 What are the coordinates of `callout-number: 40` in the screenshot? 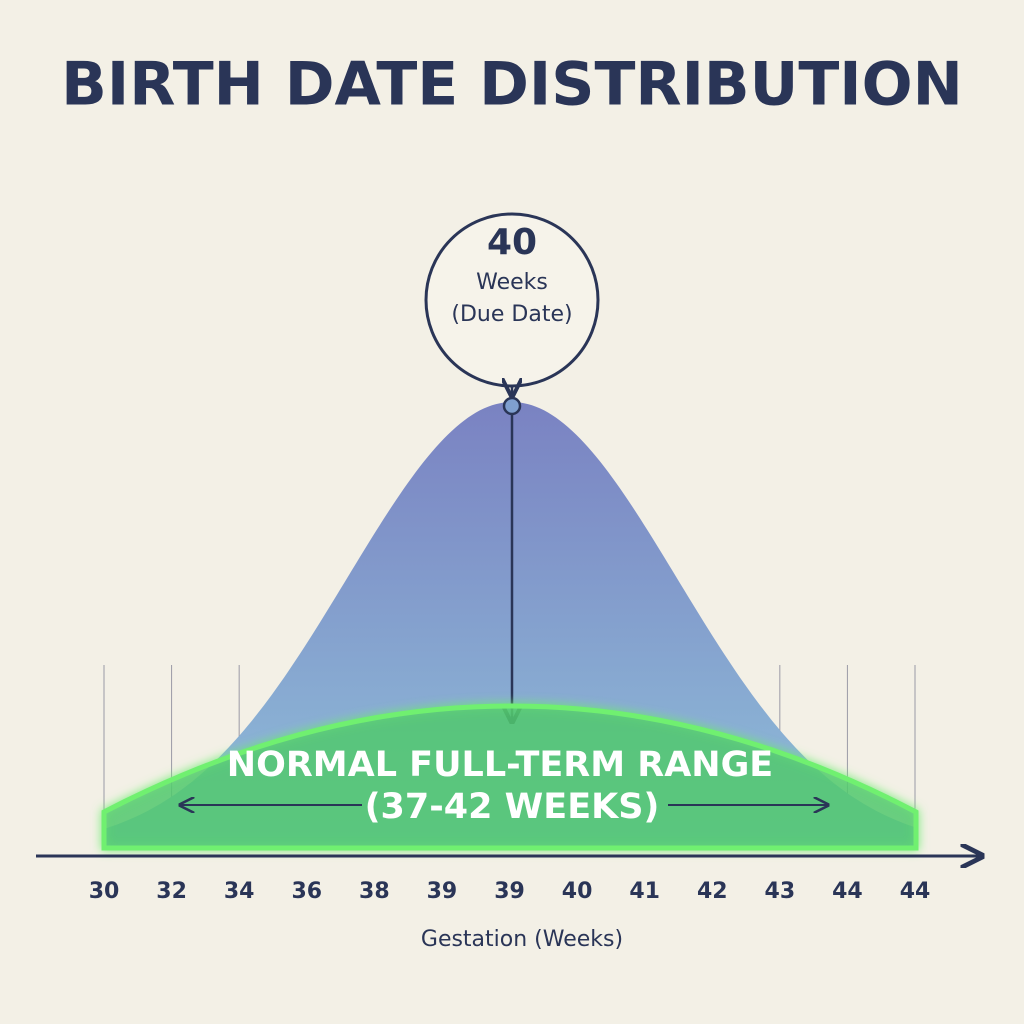 It's located at (512, 242).